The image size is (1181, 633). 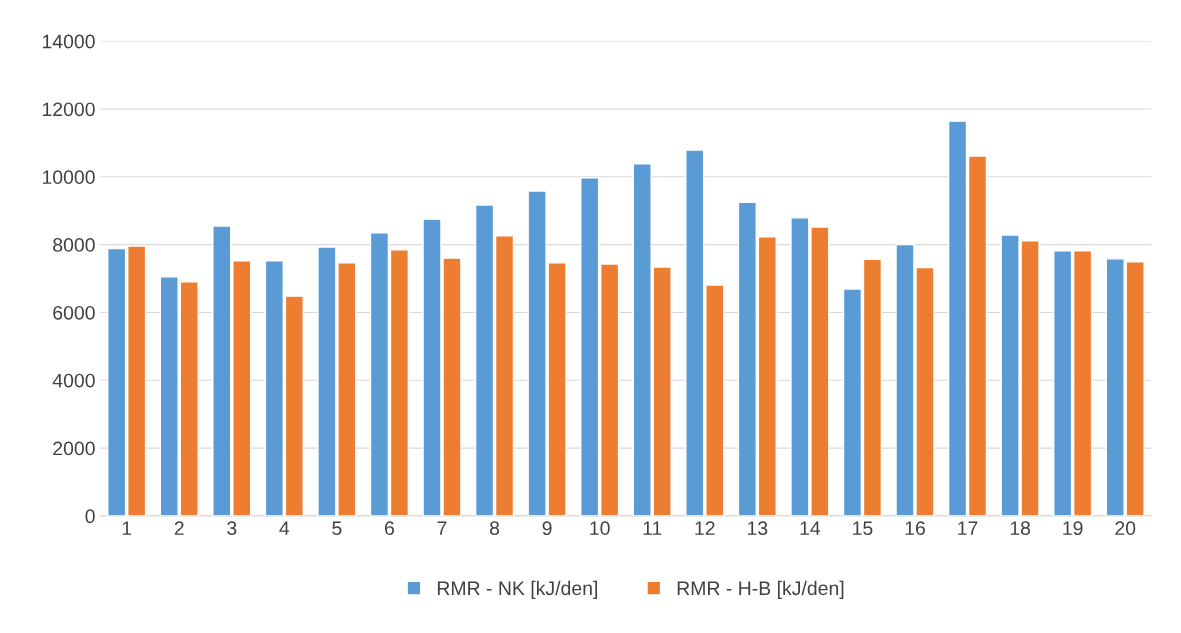 What do you see at coordinates (74, 312) in the screenshot?
I see `y-tick-label: 6000` at bounding box center [74, 312].